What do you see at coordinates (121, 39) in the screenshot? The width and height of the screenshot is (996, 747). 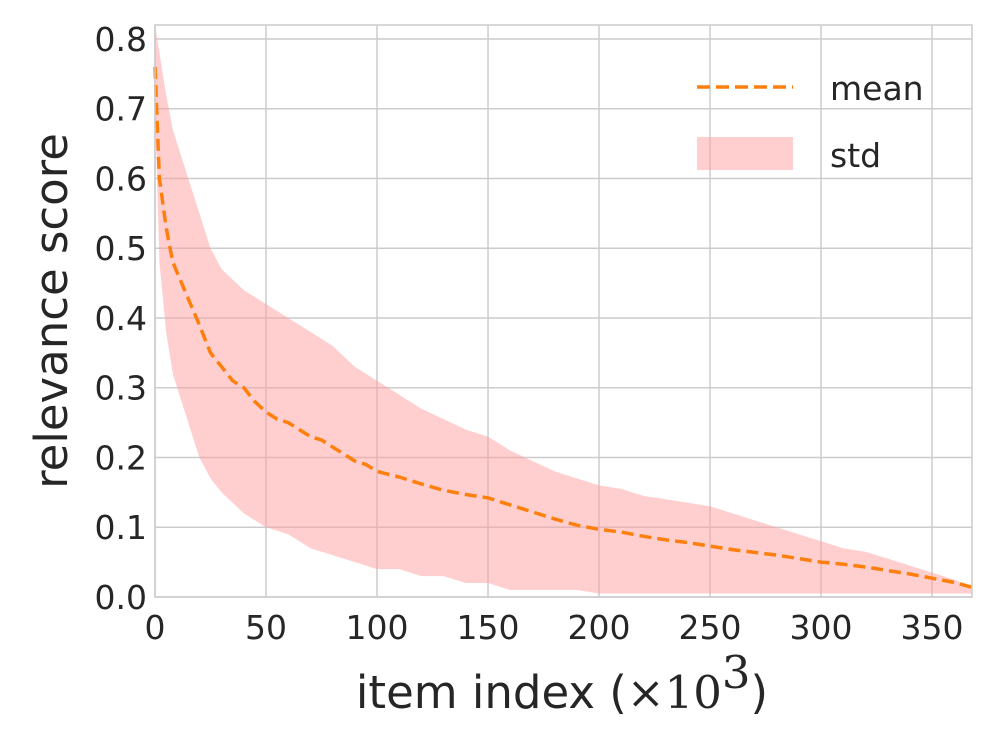 I see `y-tick-label-8: 0.8` at bounding box center [121, 39].